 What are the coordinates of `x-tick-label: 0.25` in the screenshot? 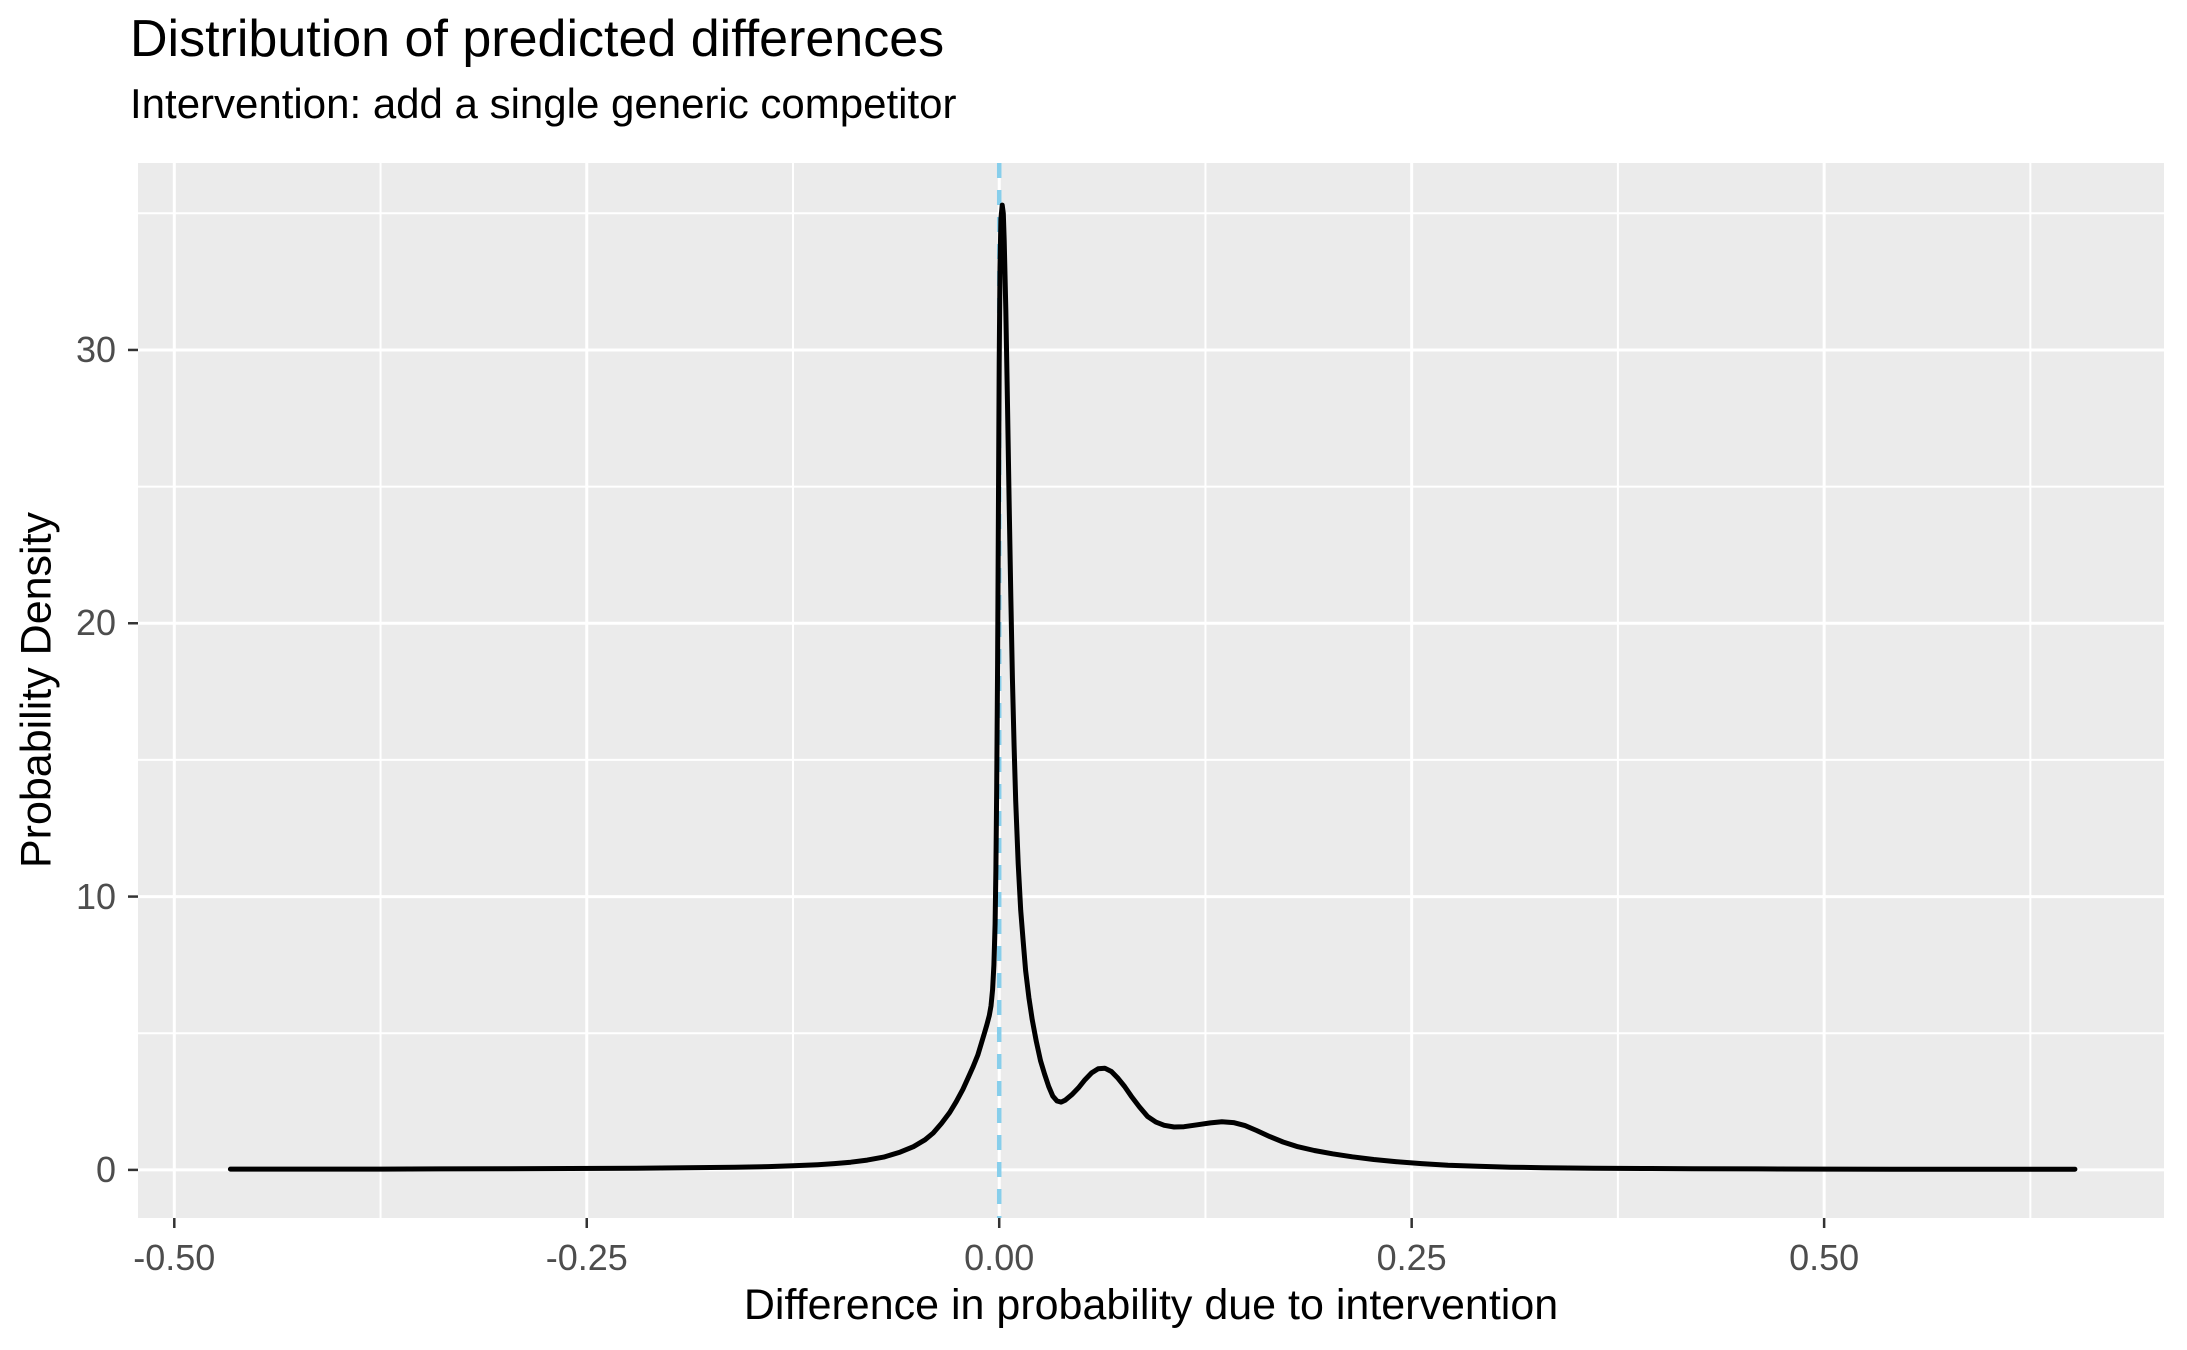 It's located at (1411, 1257).